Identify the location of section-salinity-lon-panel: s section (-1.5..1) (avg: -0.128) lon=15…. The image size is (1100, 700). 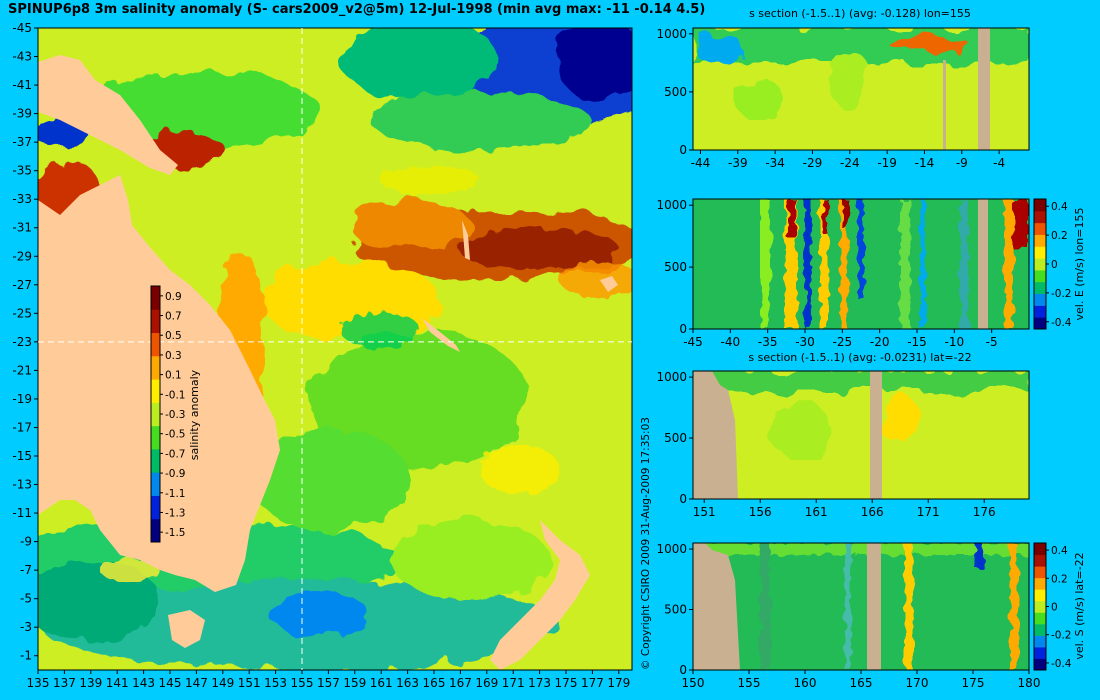
(843, 88).